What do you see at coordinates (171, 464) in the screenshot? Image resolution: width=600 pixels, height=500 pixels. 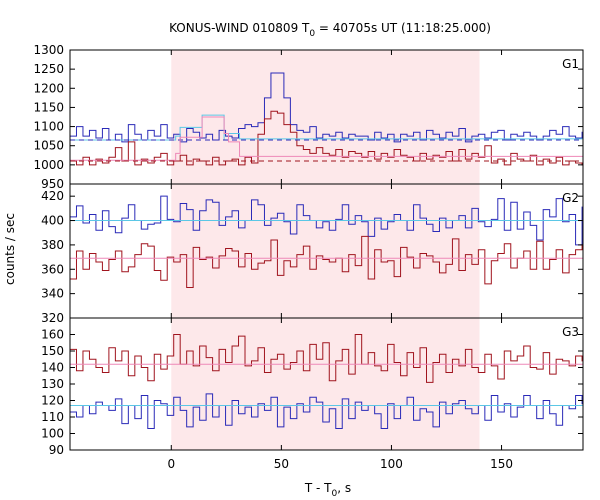 I see `x-tick-label: 0` at bounding box center [171, 464].